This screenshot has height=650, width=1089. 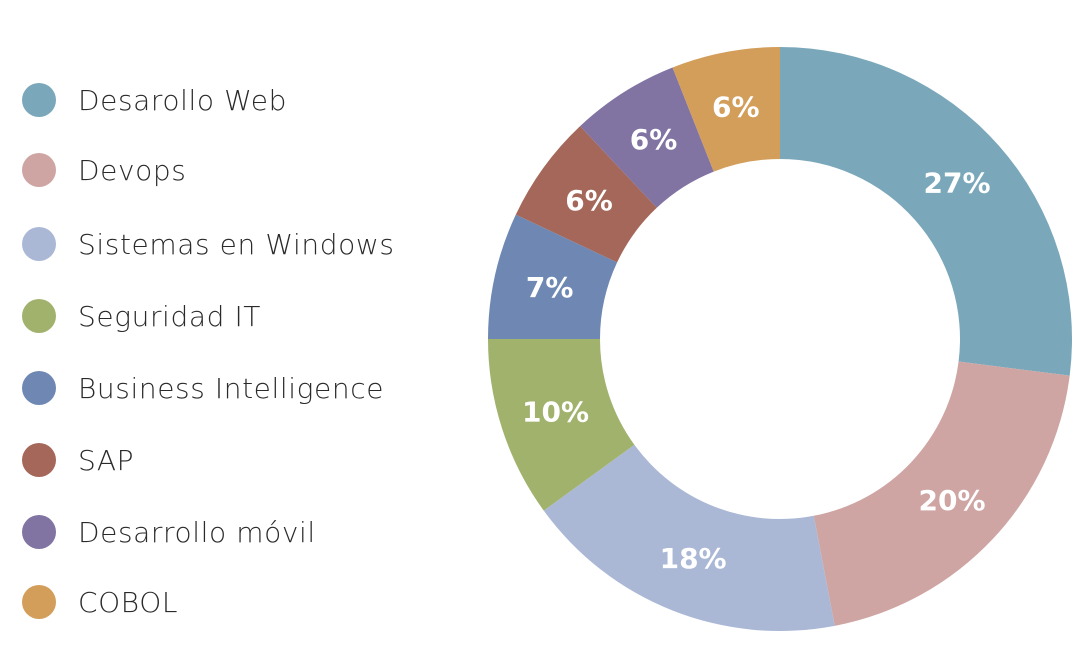 What do you see at coordinates (555, 411) in the screenshot?
I see `slice-percent-label: 10%` at bounding box center [555, 411].